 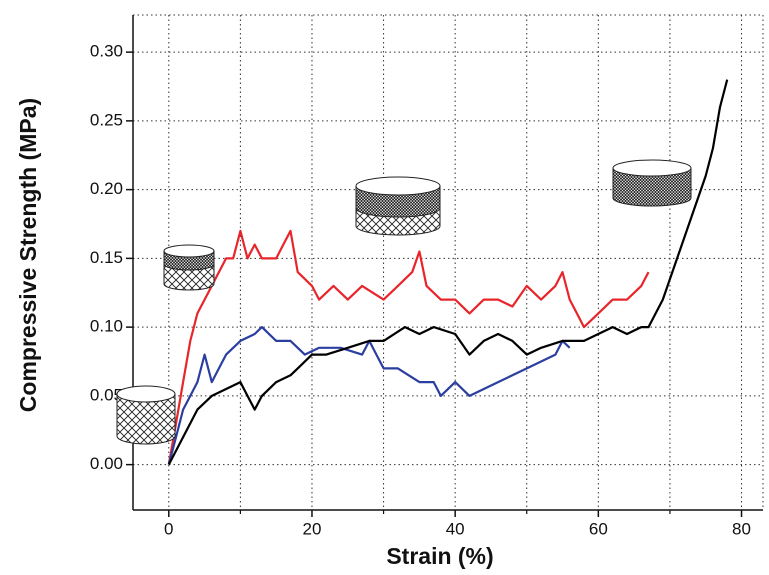 What do you see at coordinates (168, 528) in the screenshot?
I see `x-tick-label: 0` at bounding box center [168, 528].